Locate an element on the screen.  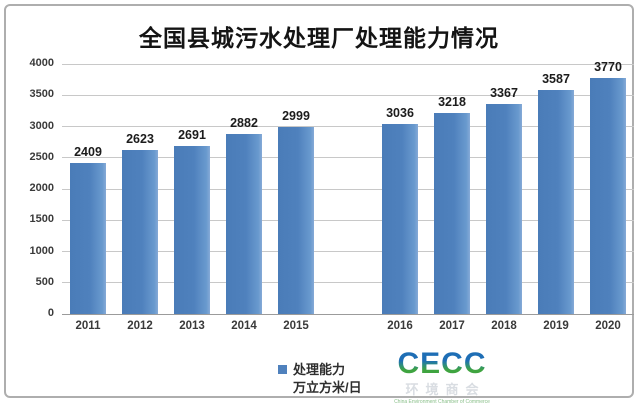
cecc-logo-tagline-en: China Environment Chamber of Commerce is located at coordinates (442, 402).